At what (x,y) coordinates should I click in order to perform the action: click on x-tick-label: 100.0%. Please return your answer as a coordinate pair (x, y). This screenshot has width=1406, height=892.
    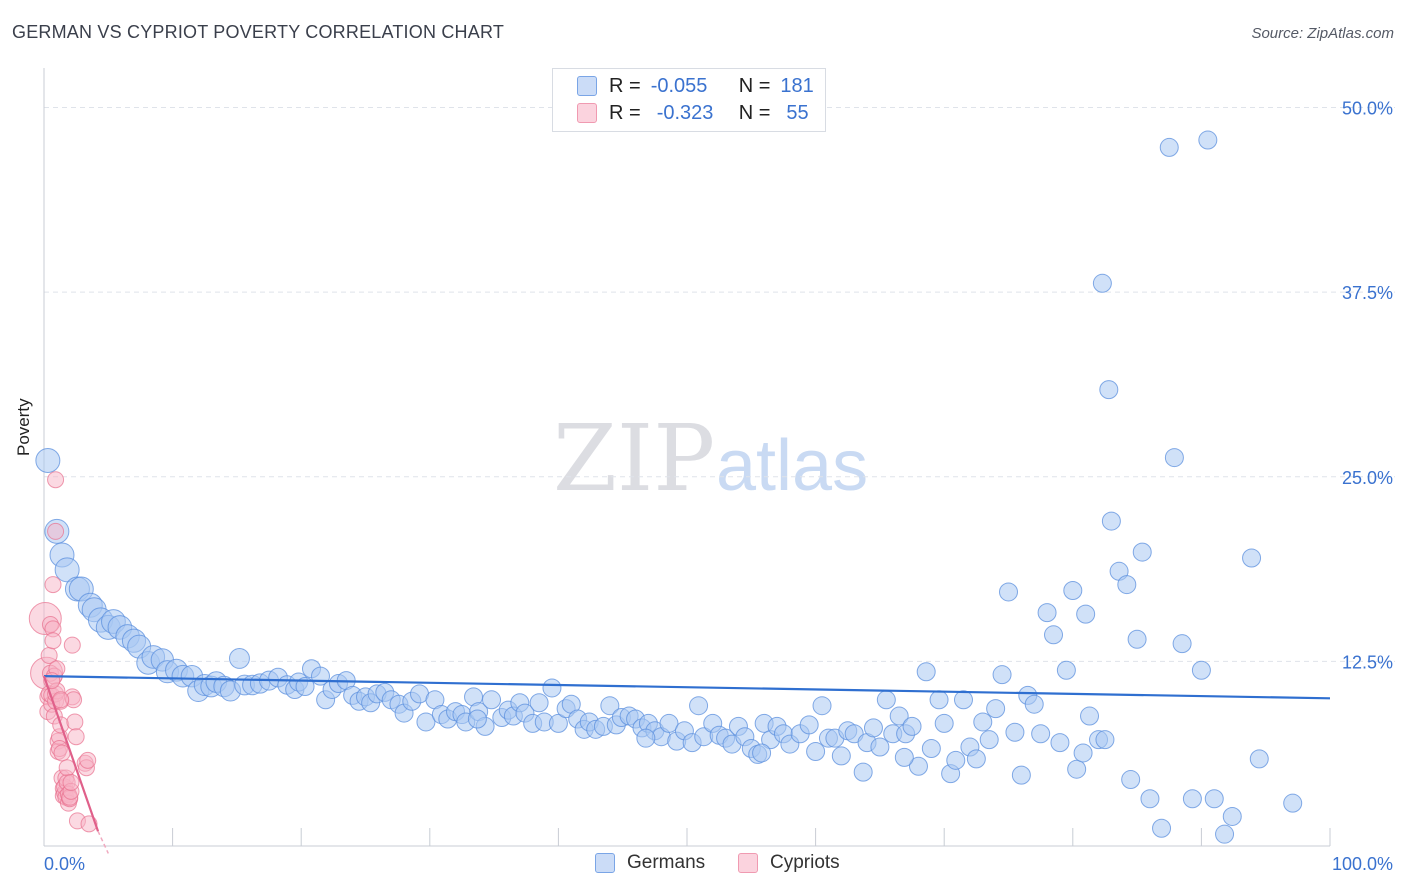
    Looking at the image, I should click on (1362, 864).